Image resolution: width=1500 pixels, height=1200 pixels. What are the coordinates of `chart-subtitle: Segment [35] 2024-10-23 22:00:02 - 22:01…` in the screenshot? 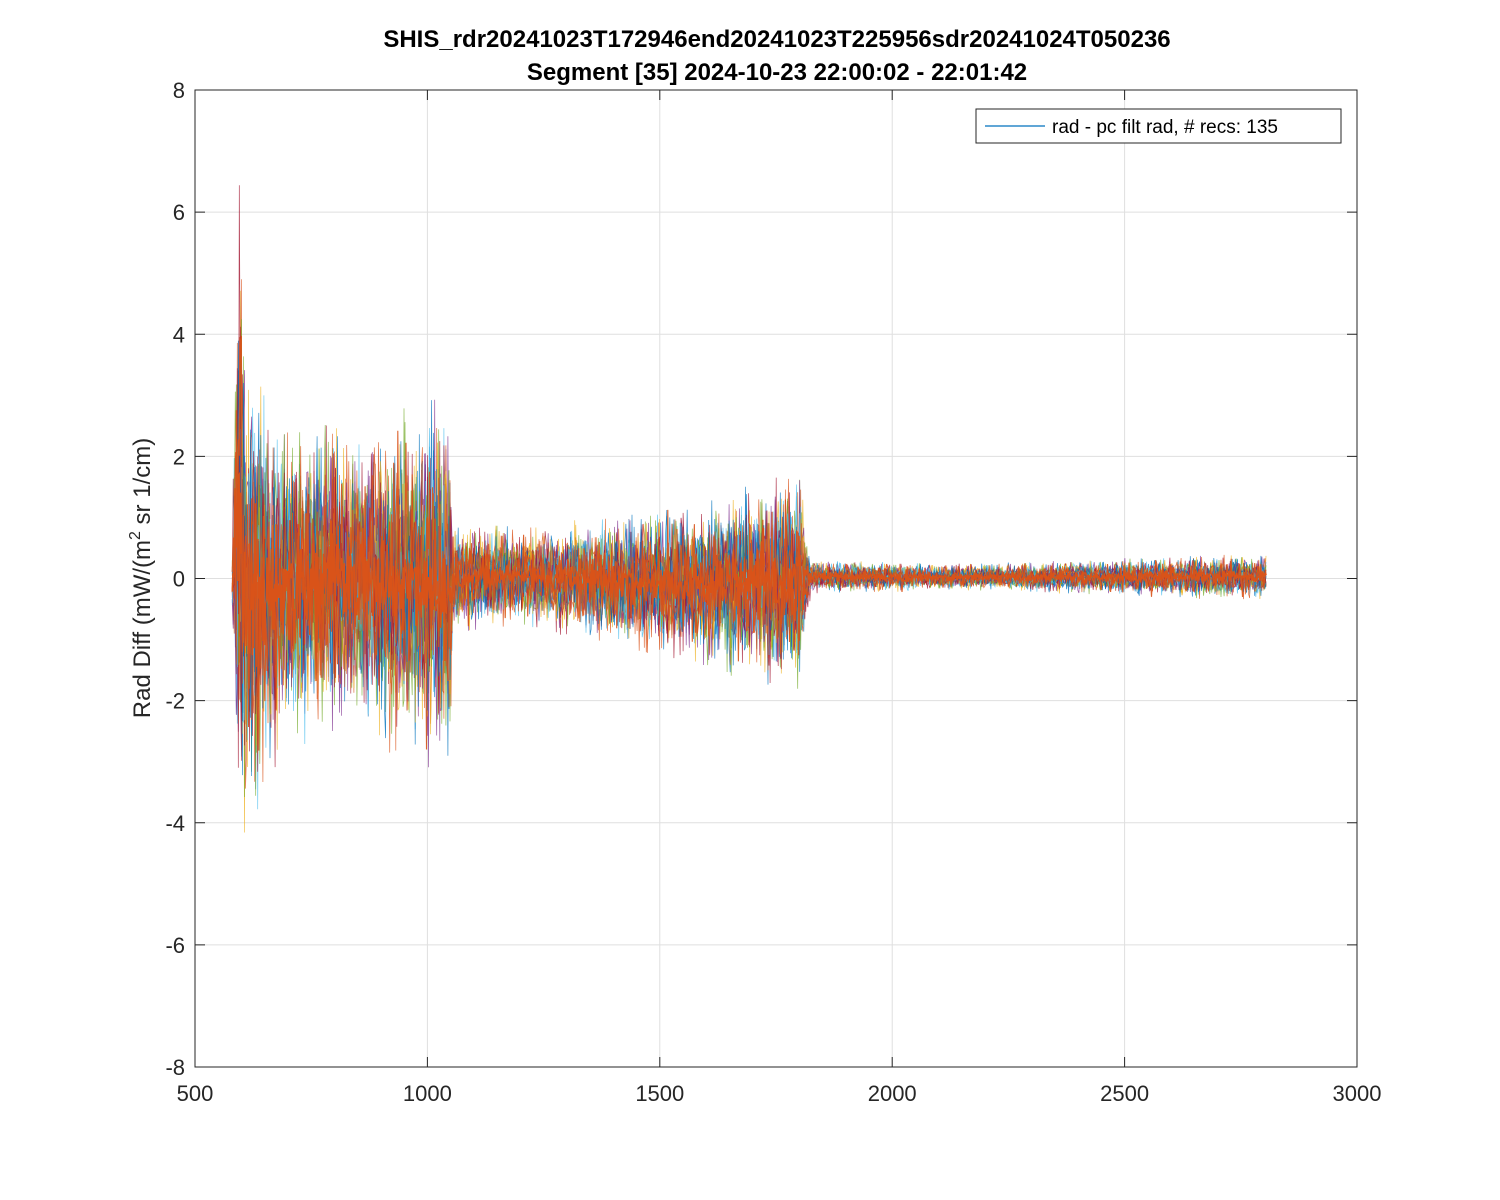 It's located at (777, 72).